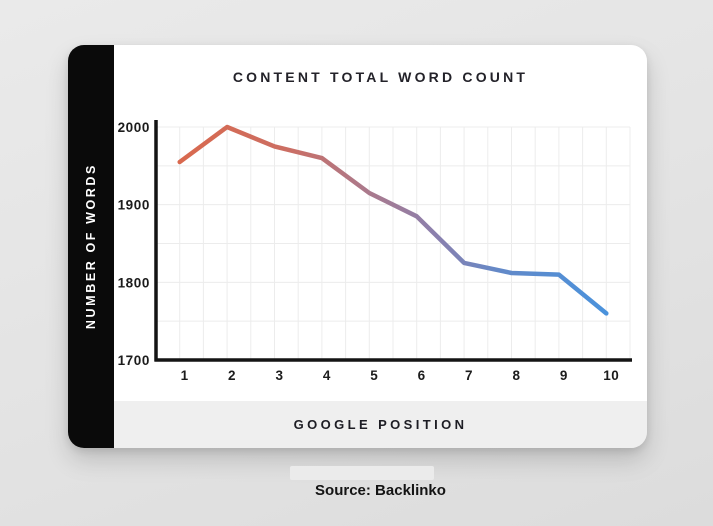 Image resolution: width=713 pixels, height=526 pixels. Describe the element at coordinates (380, 490) in the screenshot. I see `source-attribution: Source: Backlinko` at that location.